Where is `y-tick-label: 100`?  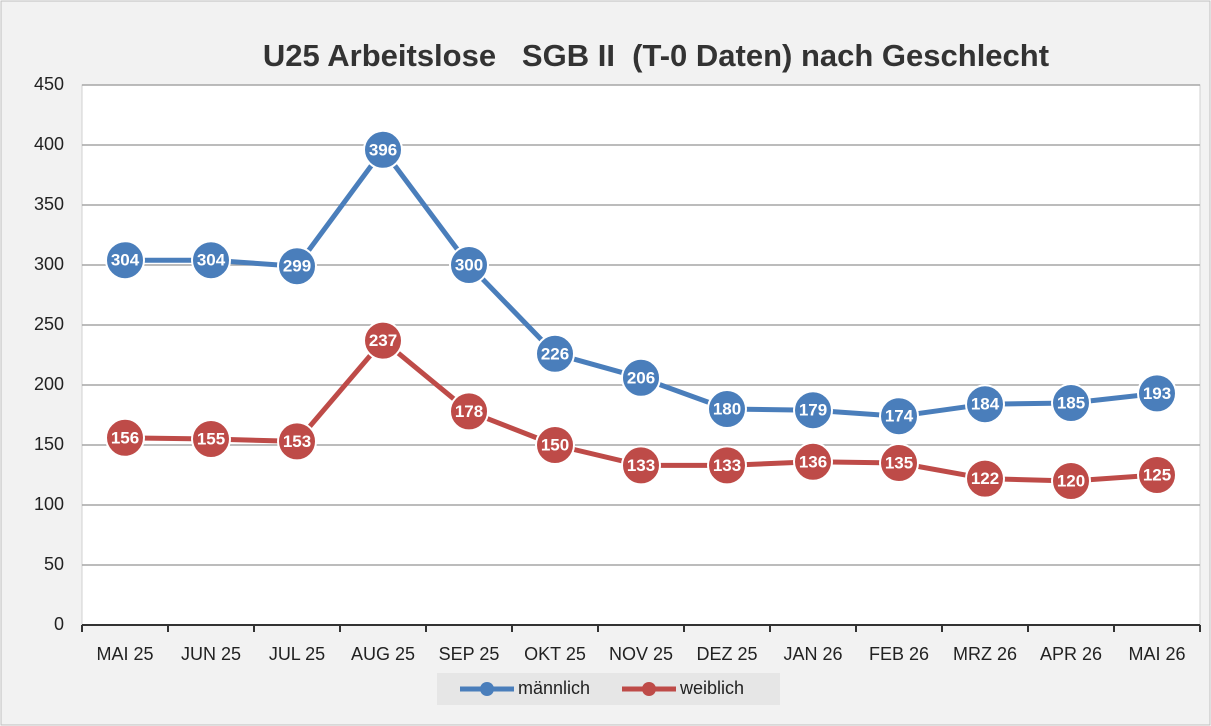
y-tick-label: 100 is located at coordinates (49, 504).